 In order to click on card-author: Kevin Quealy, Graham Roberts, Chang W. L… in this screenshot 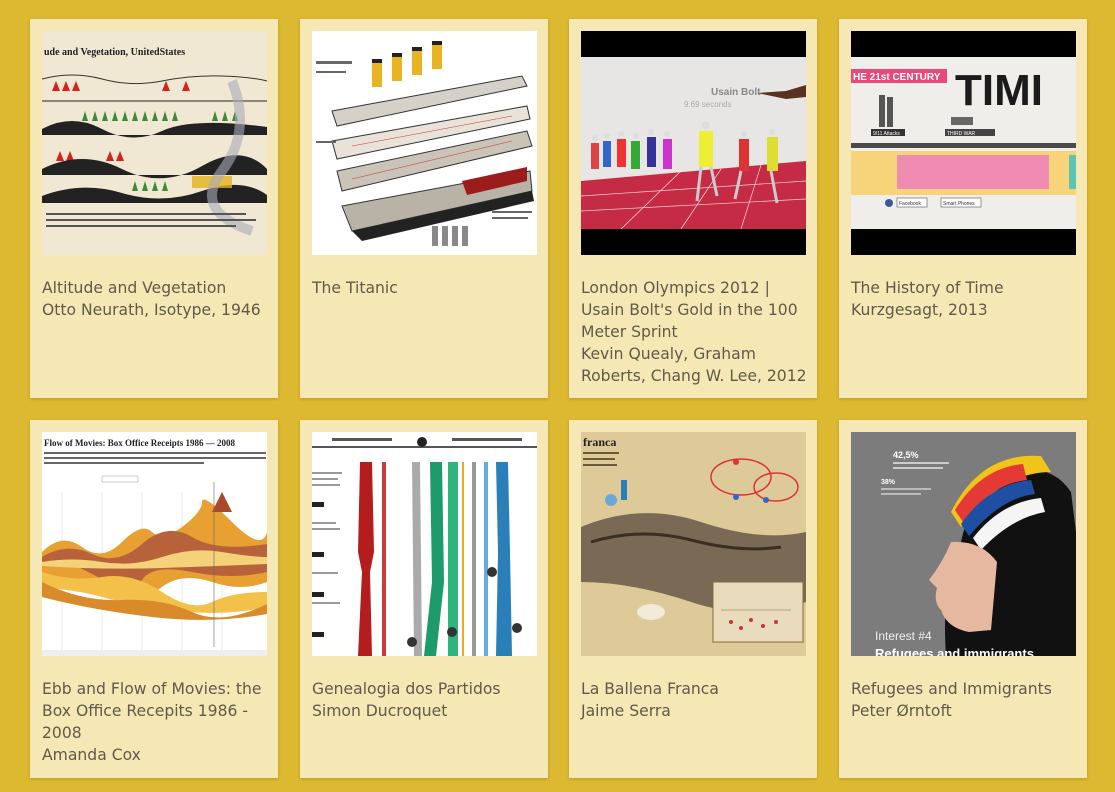, I will do `click(694, 365)`.